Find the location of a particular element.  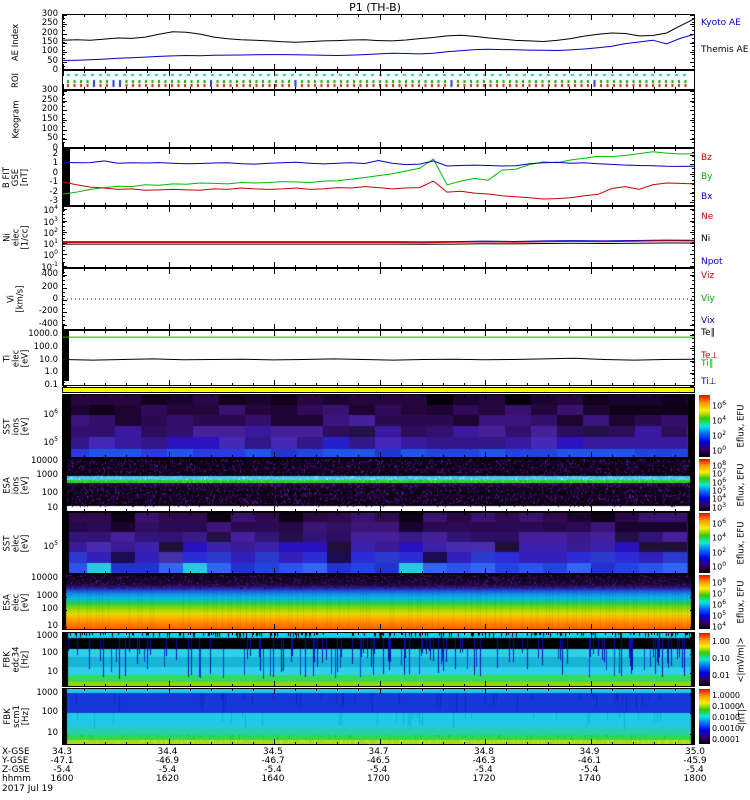

panel-esa_elec is located at coordinates (378, 602).